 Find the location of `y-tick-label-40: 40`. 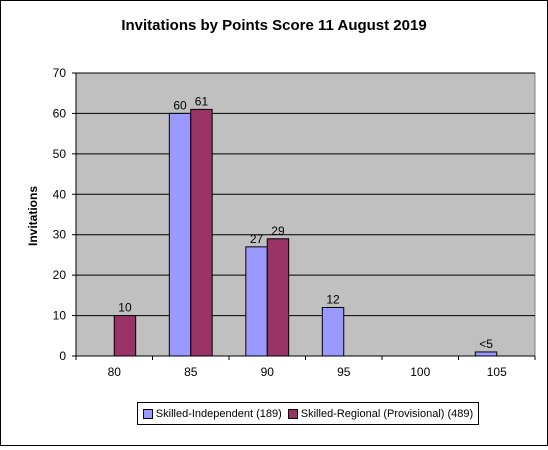

y-tick-label-40: 40 is located at coordinates (60, 194).